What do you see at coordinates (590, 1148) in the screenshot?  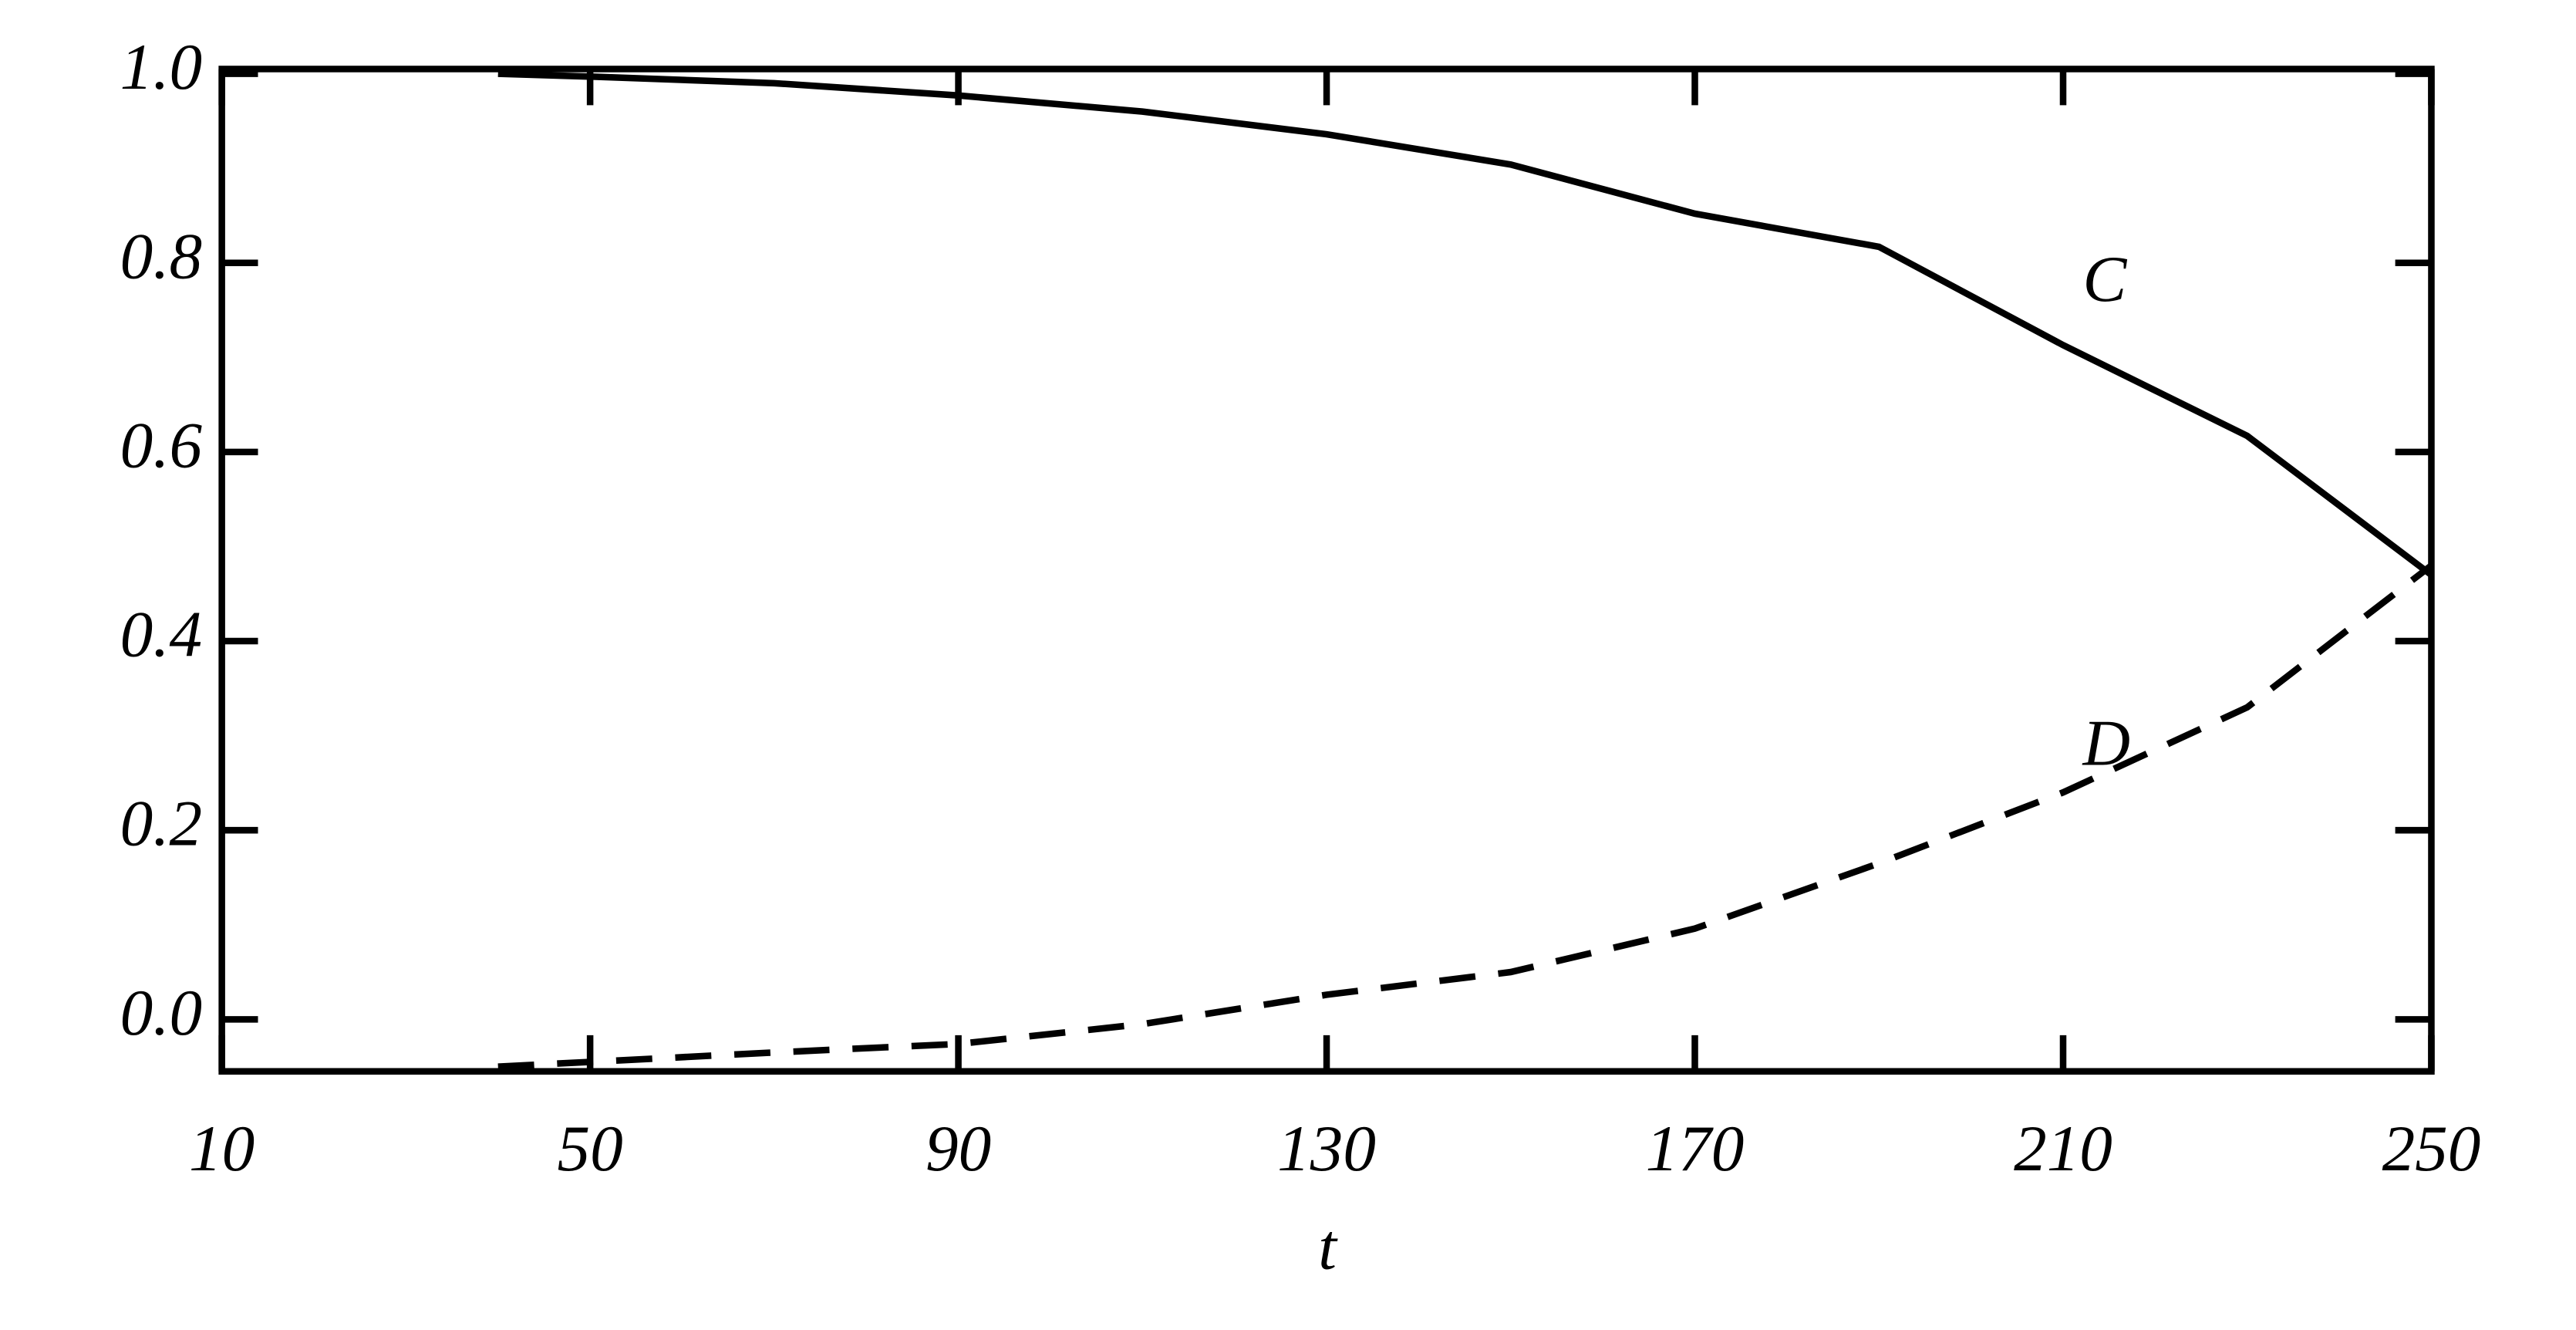 I see `x-tick-label: 50` at bounding box center [590, 1148].